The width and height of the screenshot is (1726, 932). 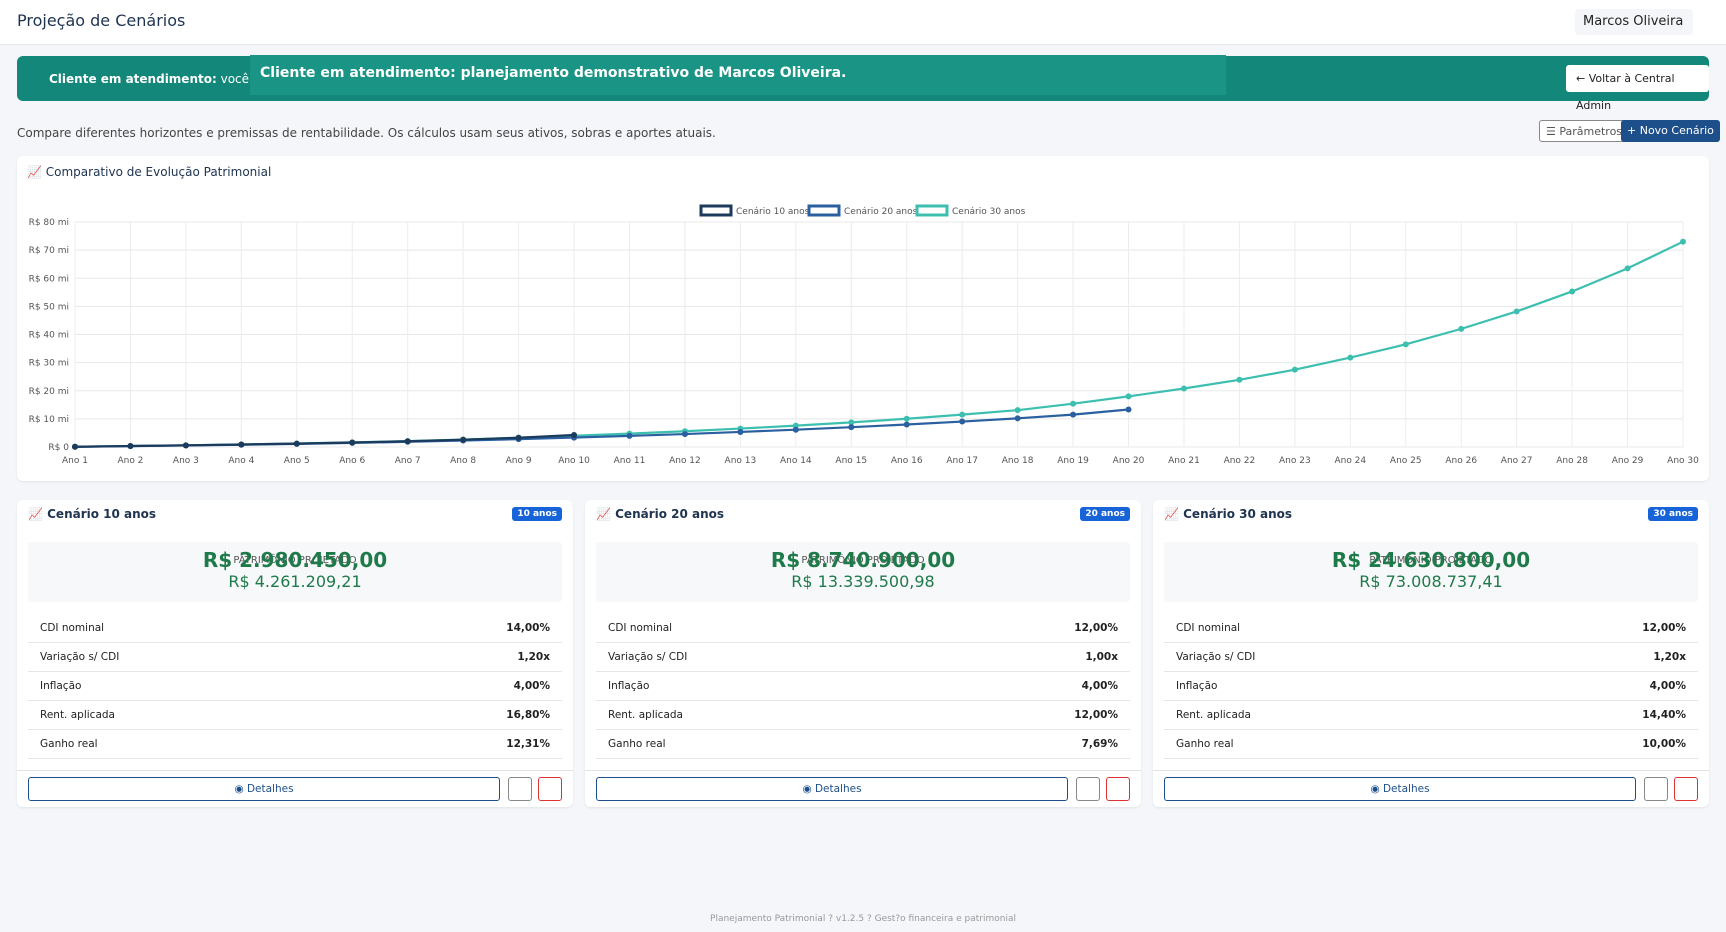 I want to click on parameters-label: Parâmetros, so click(x=1591, y=131).